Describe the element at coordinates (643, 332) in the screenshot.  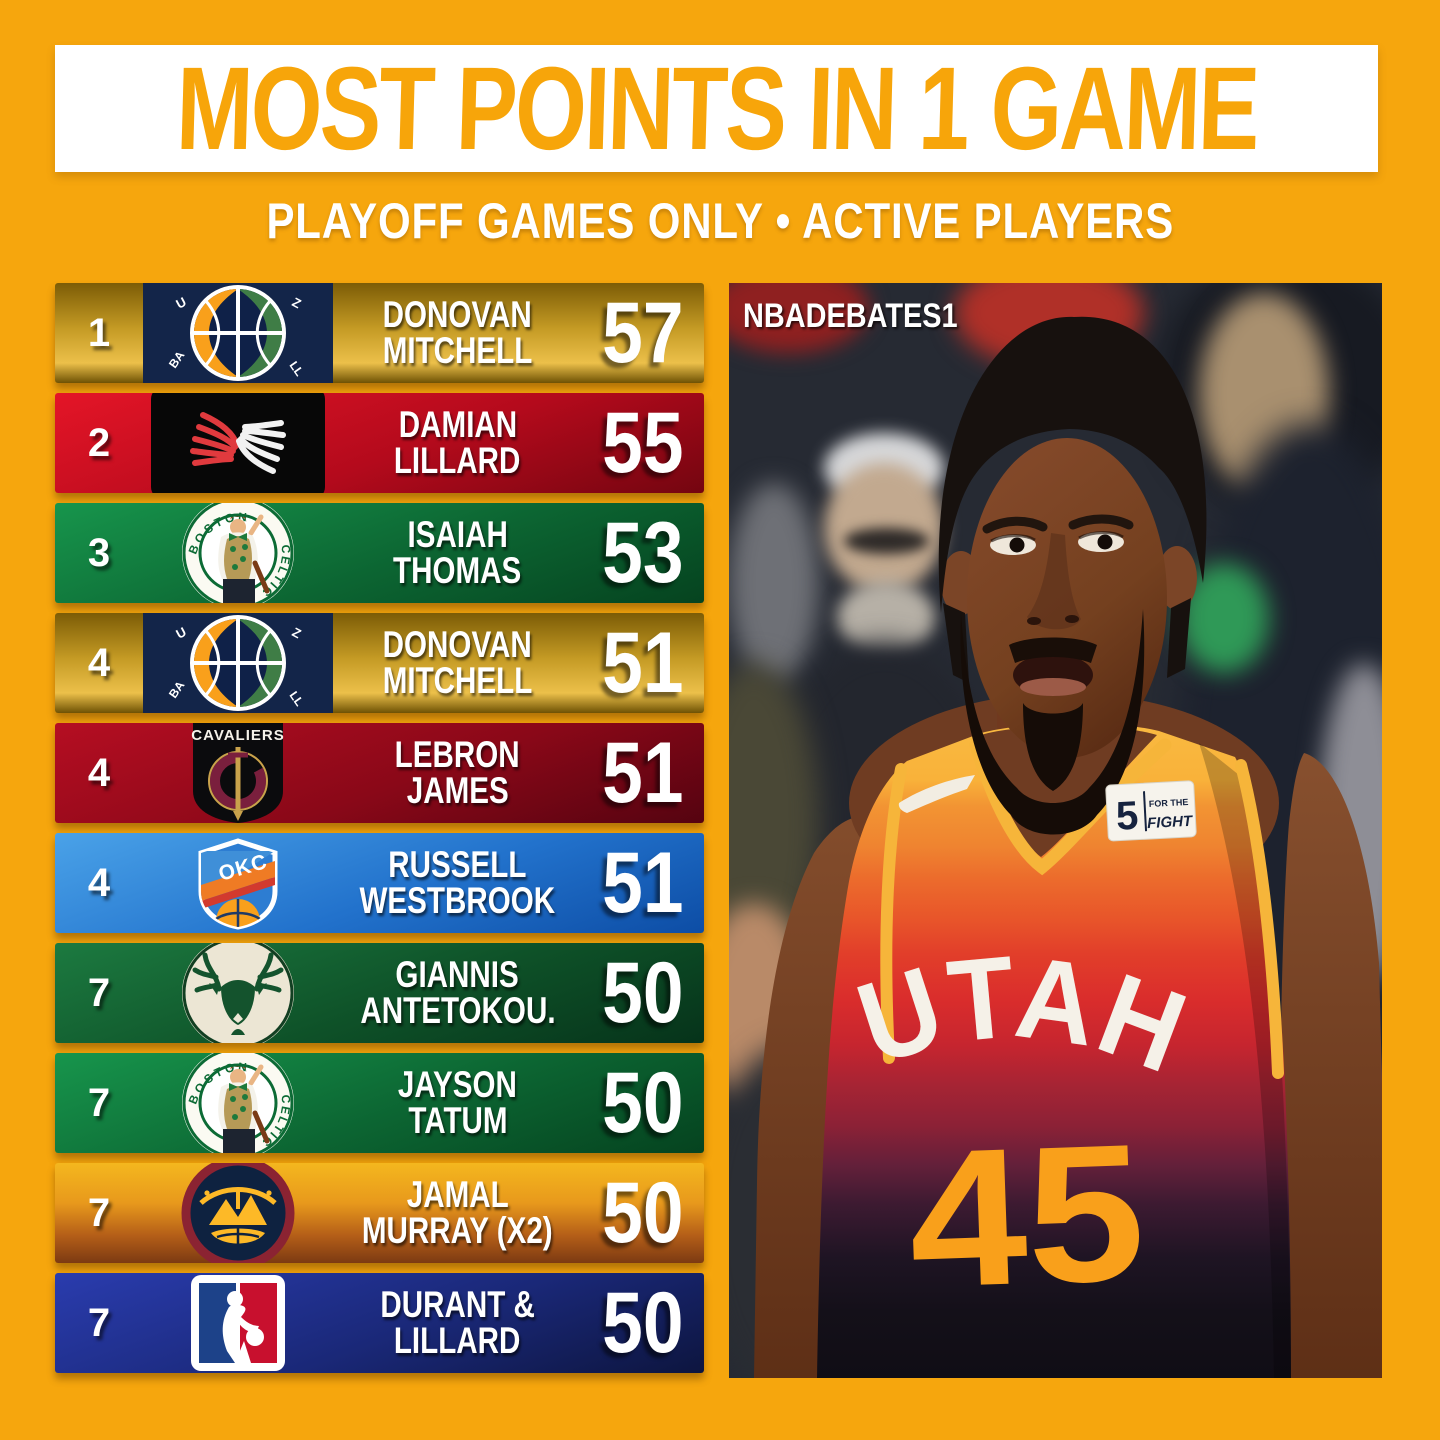
I see `points-value: 57` at that location.